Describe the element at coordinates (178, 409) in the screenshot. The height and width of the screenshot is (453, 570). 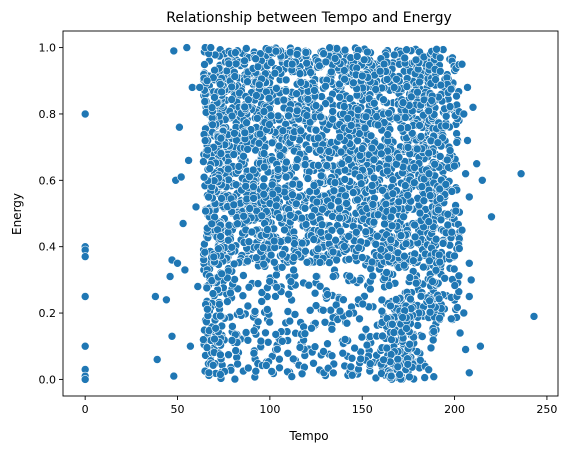
I see `x-tick-label: 50` at that location.